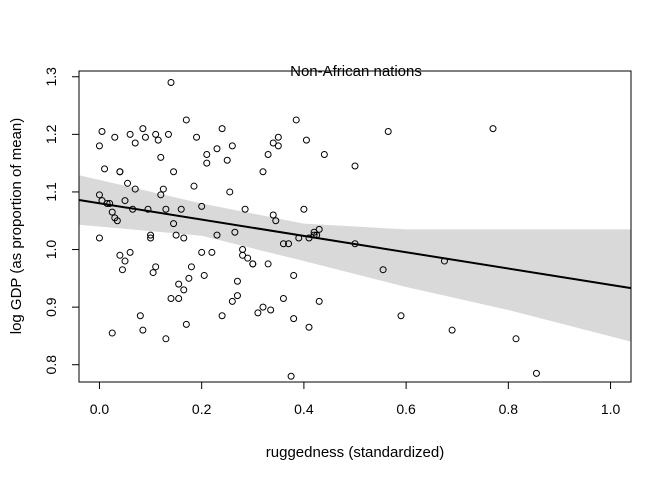 The image size is (672, 480). I want to click on x-axis: 0.0 0.2 0.4 0.6 0.8 1.0, so click(355, 399).